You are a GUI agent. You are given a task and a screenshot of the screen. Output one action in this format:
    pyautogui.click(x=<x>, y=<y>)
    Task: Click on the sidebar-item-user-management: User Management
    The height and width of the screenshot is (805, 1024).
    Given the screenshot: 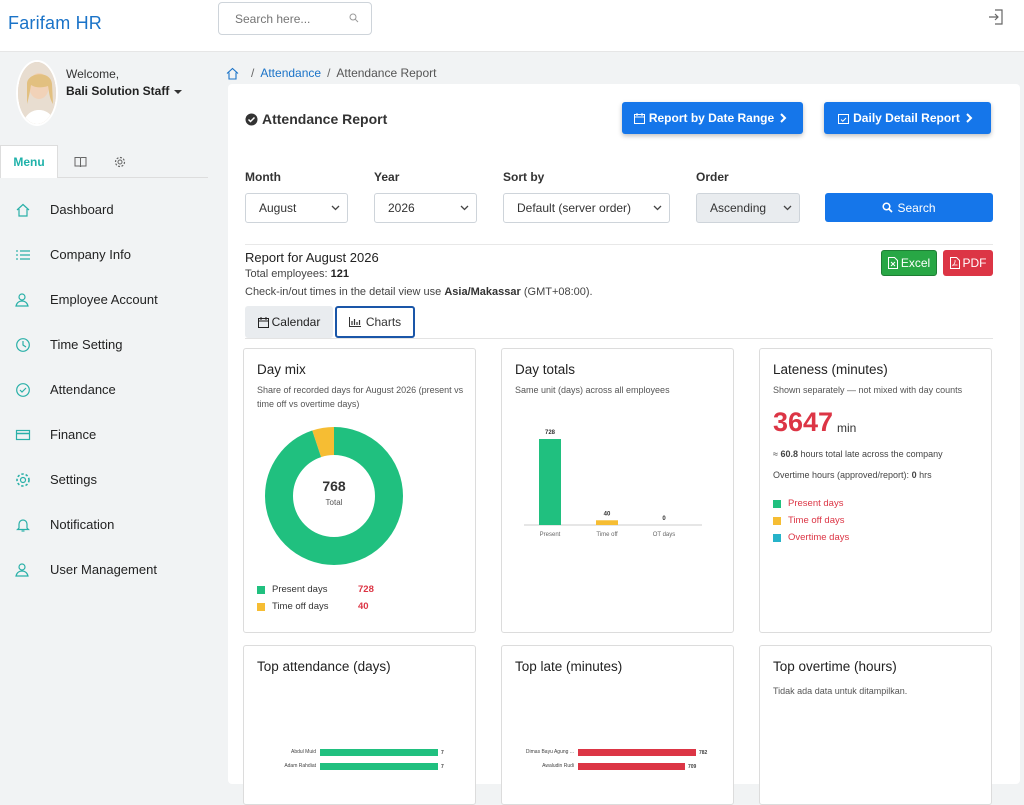 What is the action you would take?
    pyautogui.click(x=113, y=569)
    